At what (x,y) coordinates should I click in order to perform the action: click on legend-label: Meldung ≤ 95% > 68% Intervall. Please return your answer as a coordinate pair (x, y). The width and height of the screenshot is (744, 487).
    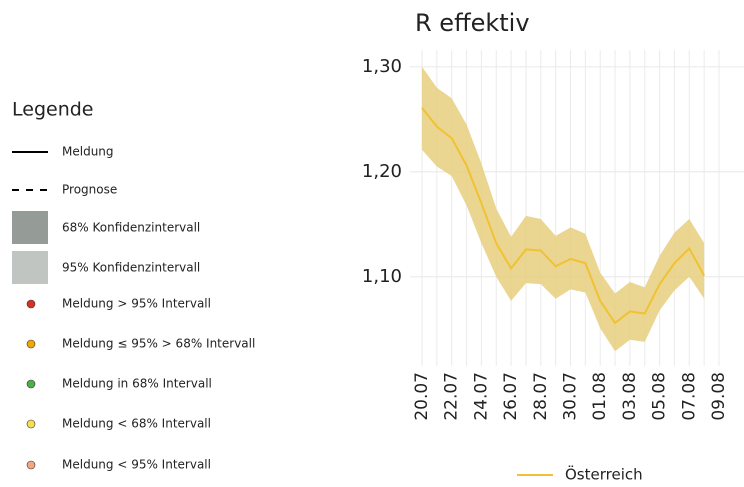
    Looking at the image, I should click on (158, 344).